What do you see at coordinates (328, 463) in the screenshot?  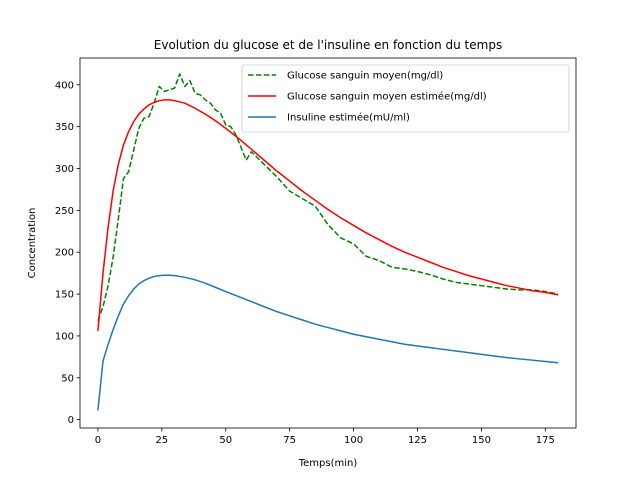 I see `x-axis-label: Temps(min)` at bounding box center [328, 463].